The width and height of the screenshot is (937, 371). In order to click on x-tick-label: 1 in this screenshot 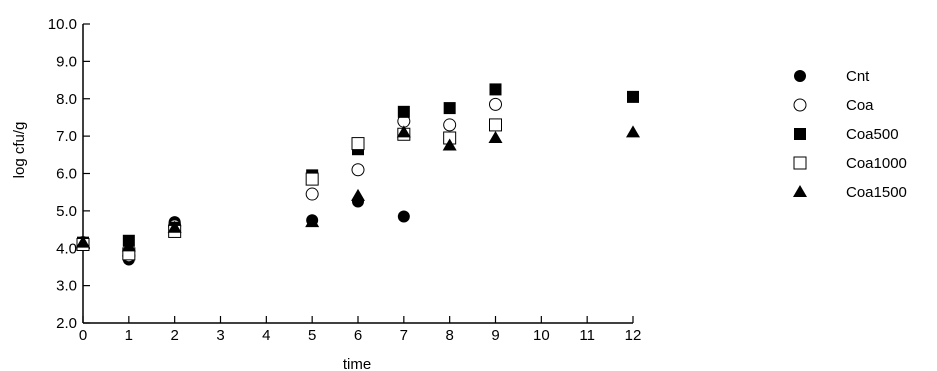, I will do `click(129, 335)`.